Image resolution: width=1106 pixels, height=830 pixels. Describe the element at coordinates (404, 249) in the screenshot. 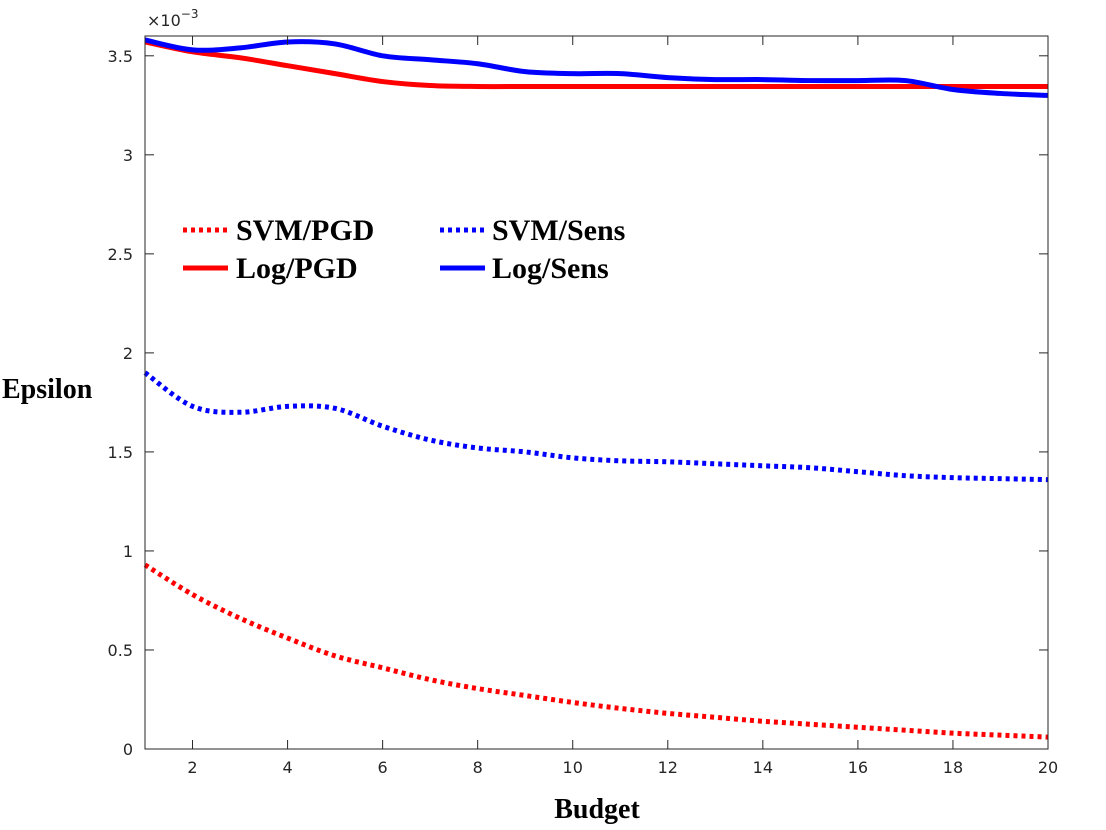

I see `legend: SVM/PGD Log/PGD SVM/Sens Log/Sens` at that location.